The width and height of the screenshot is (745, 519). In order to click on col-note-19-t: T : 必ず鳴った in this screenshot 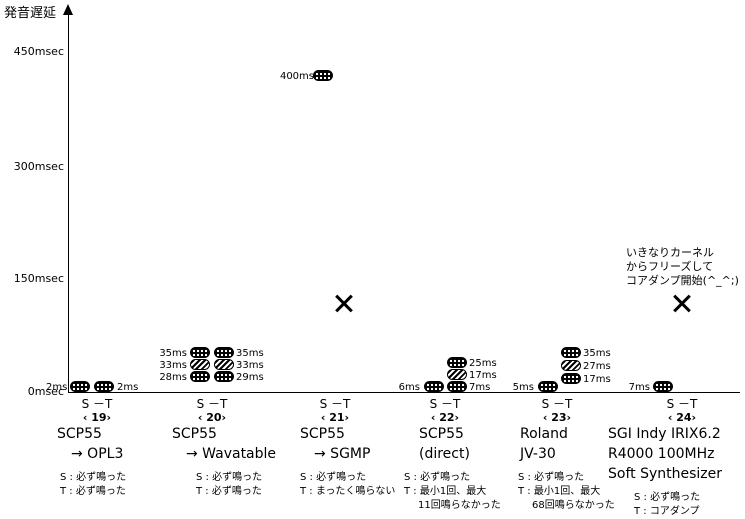, I will do `click(93, 491)`.